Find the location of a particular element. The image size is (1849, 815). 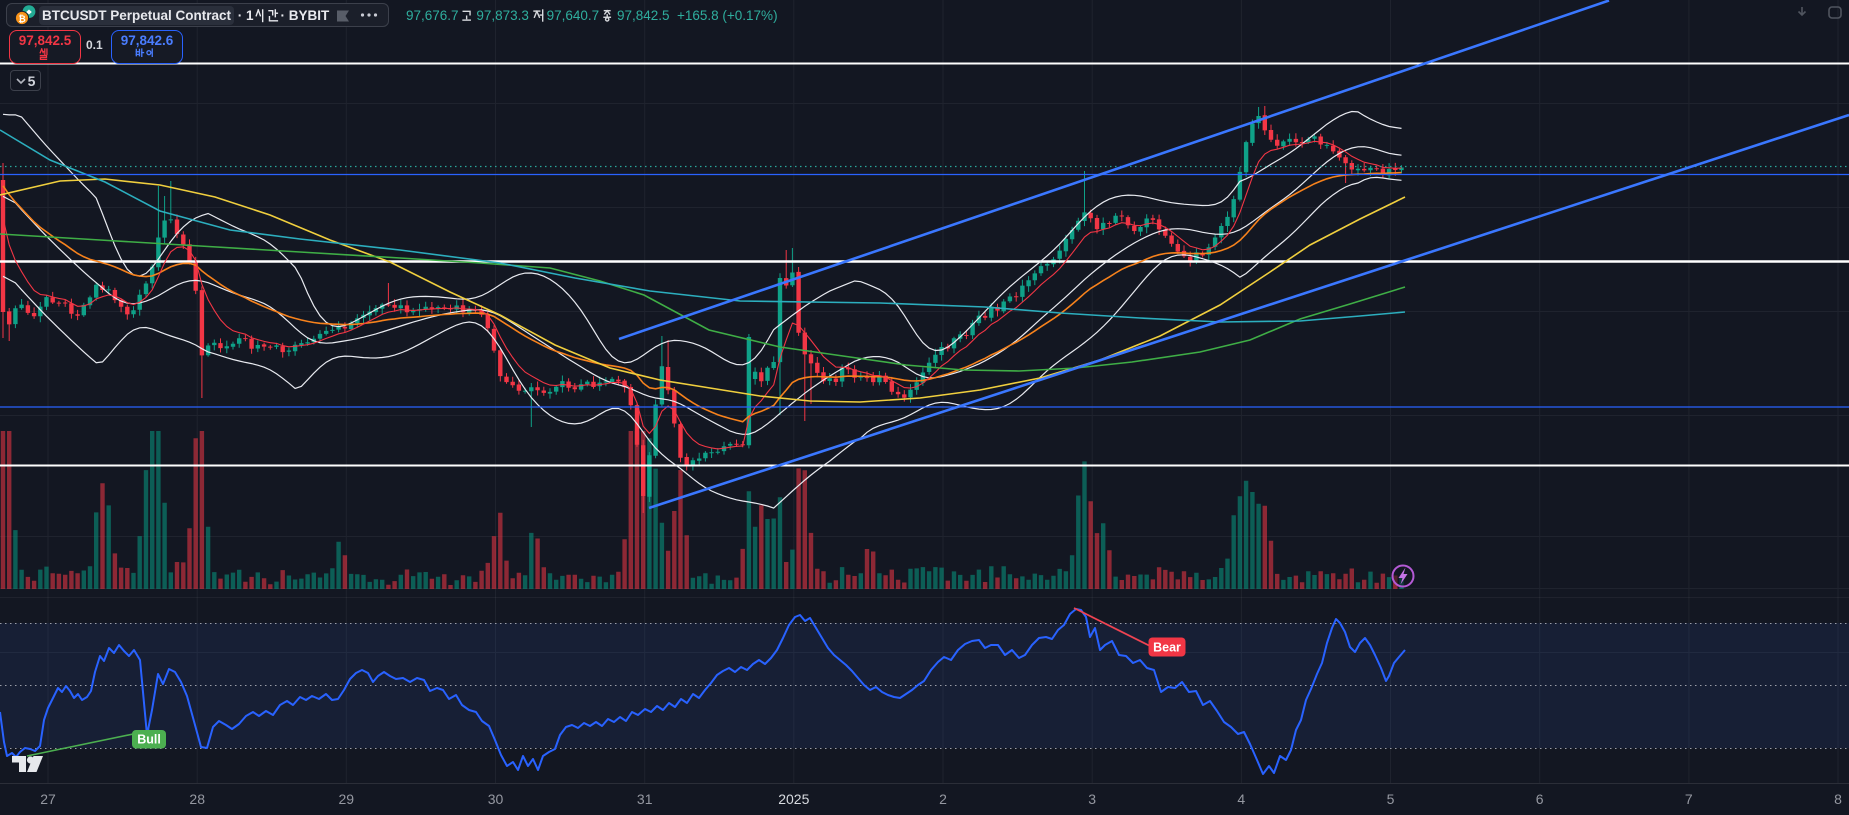

svg-text: 2025 is located at coordinates (793, 799).